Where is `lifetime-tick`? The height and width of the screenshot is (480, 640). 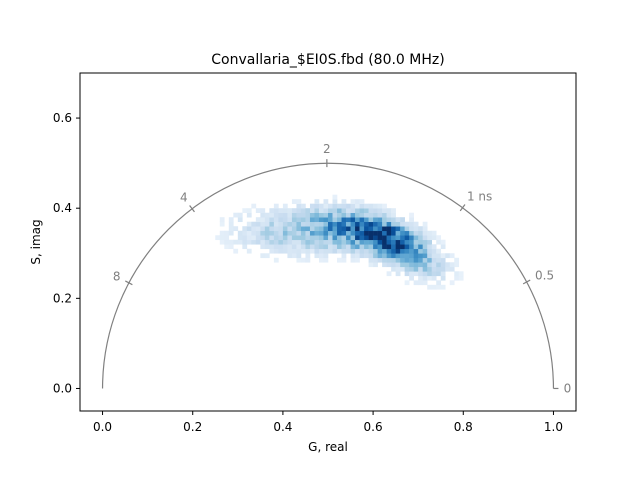 lifetime-tick is located at coordinates (462, 208).